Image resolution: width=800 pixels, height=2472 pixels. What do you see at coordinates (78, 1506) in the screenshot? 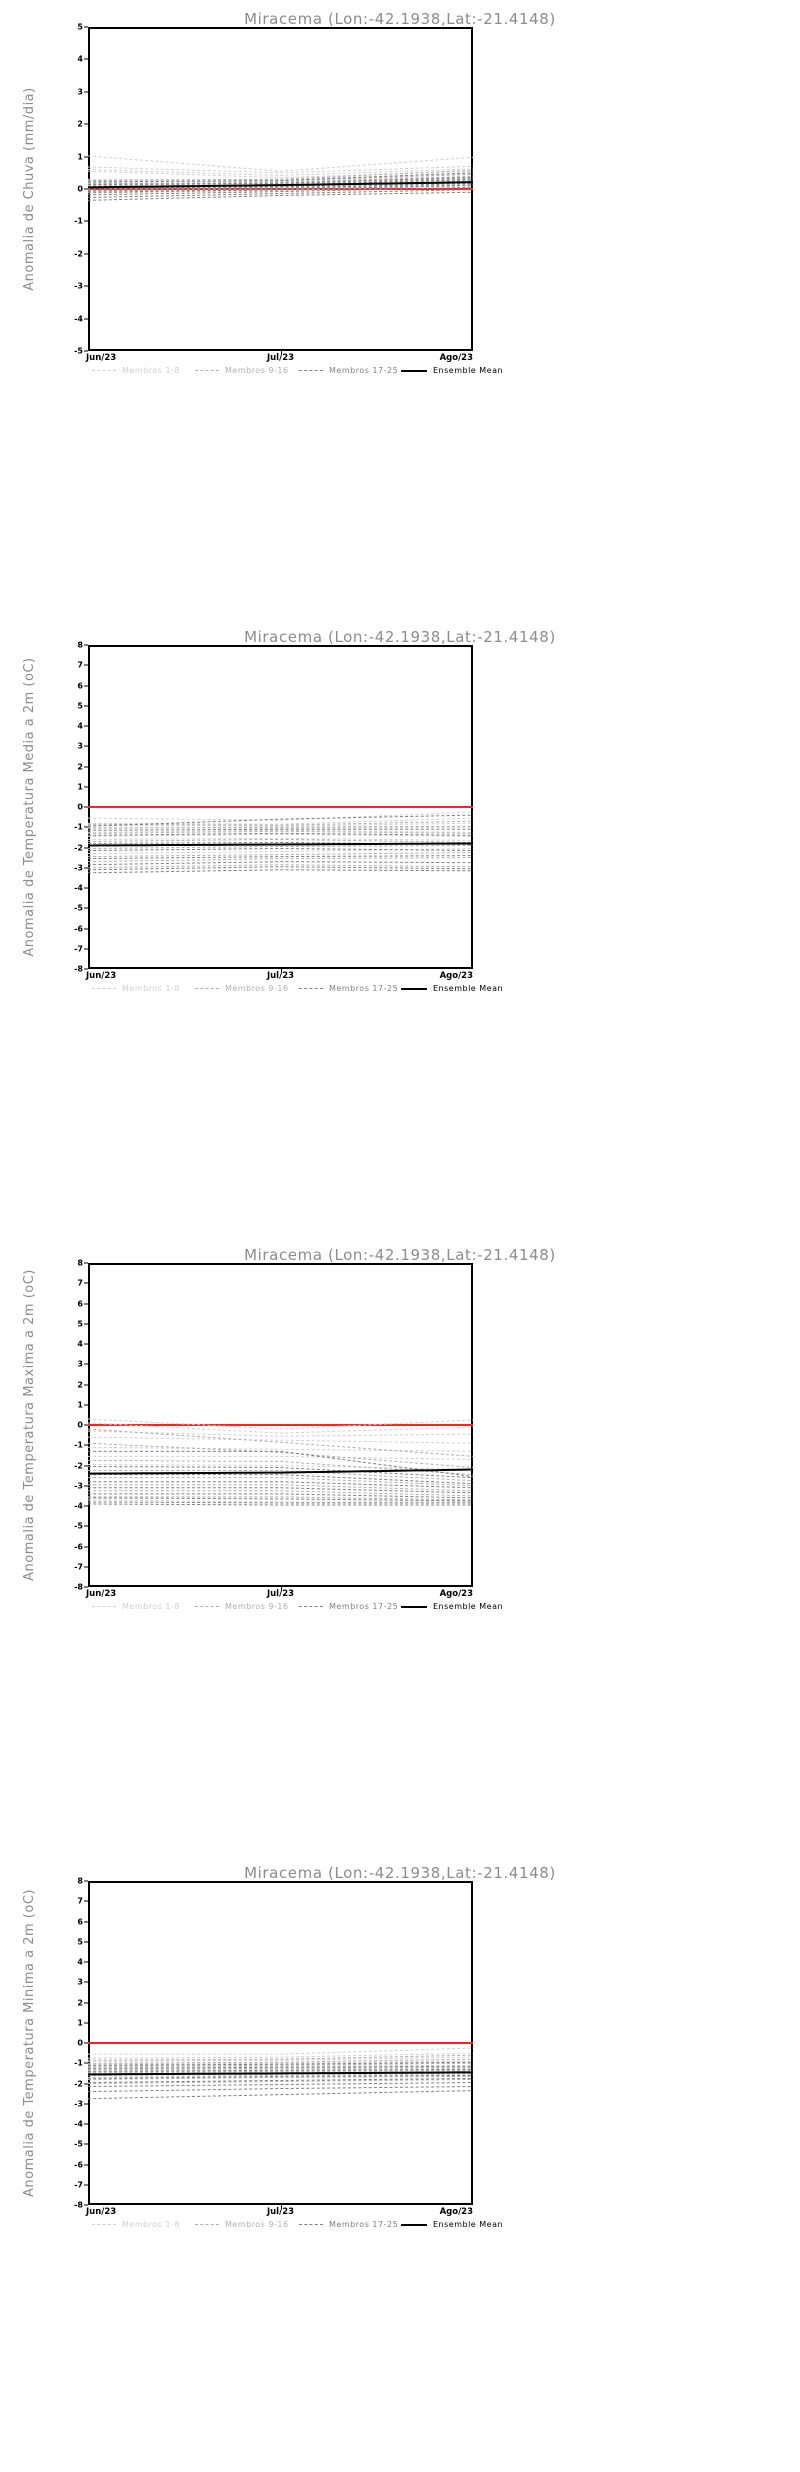
I see `y-tick-label: -4` at bounding box center [78, 1506].